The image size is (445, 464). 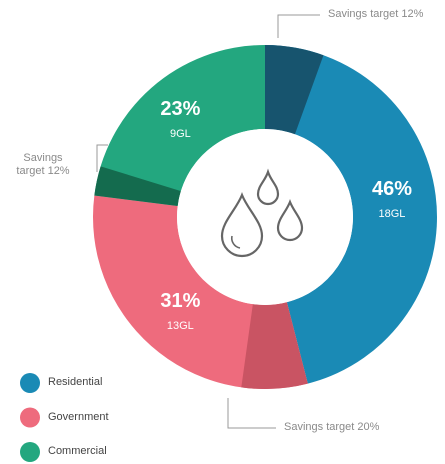 What do you see at coordinates (77, 451) in the screenshot?
I see `legend-label: Commercial` at bounding box center [77, 451].